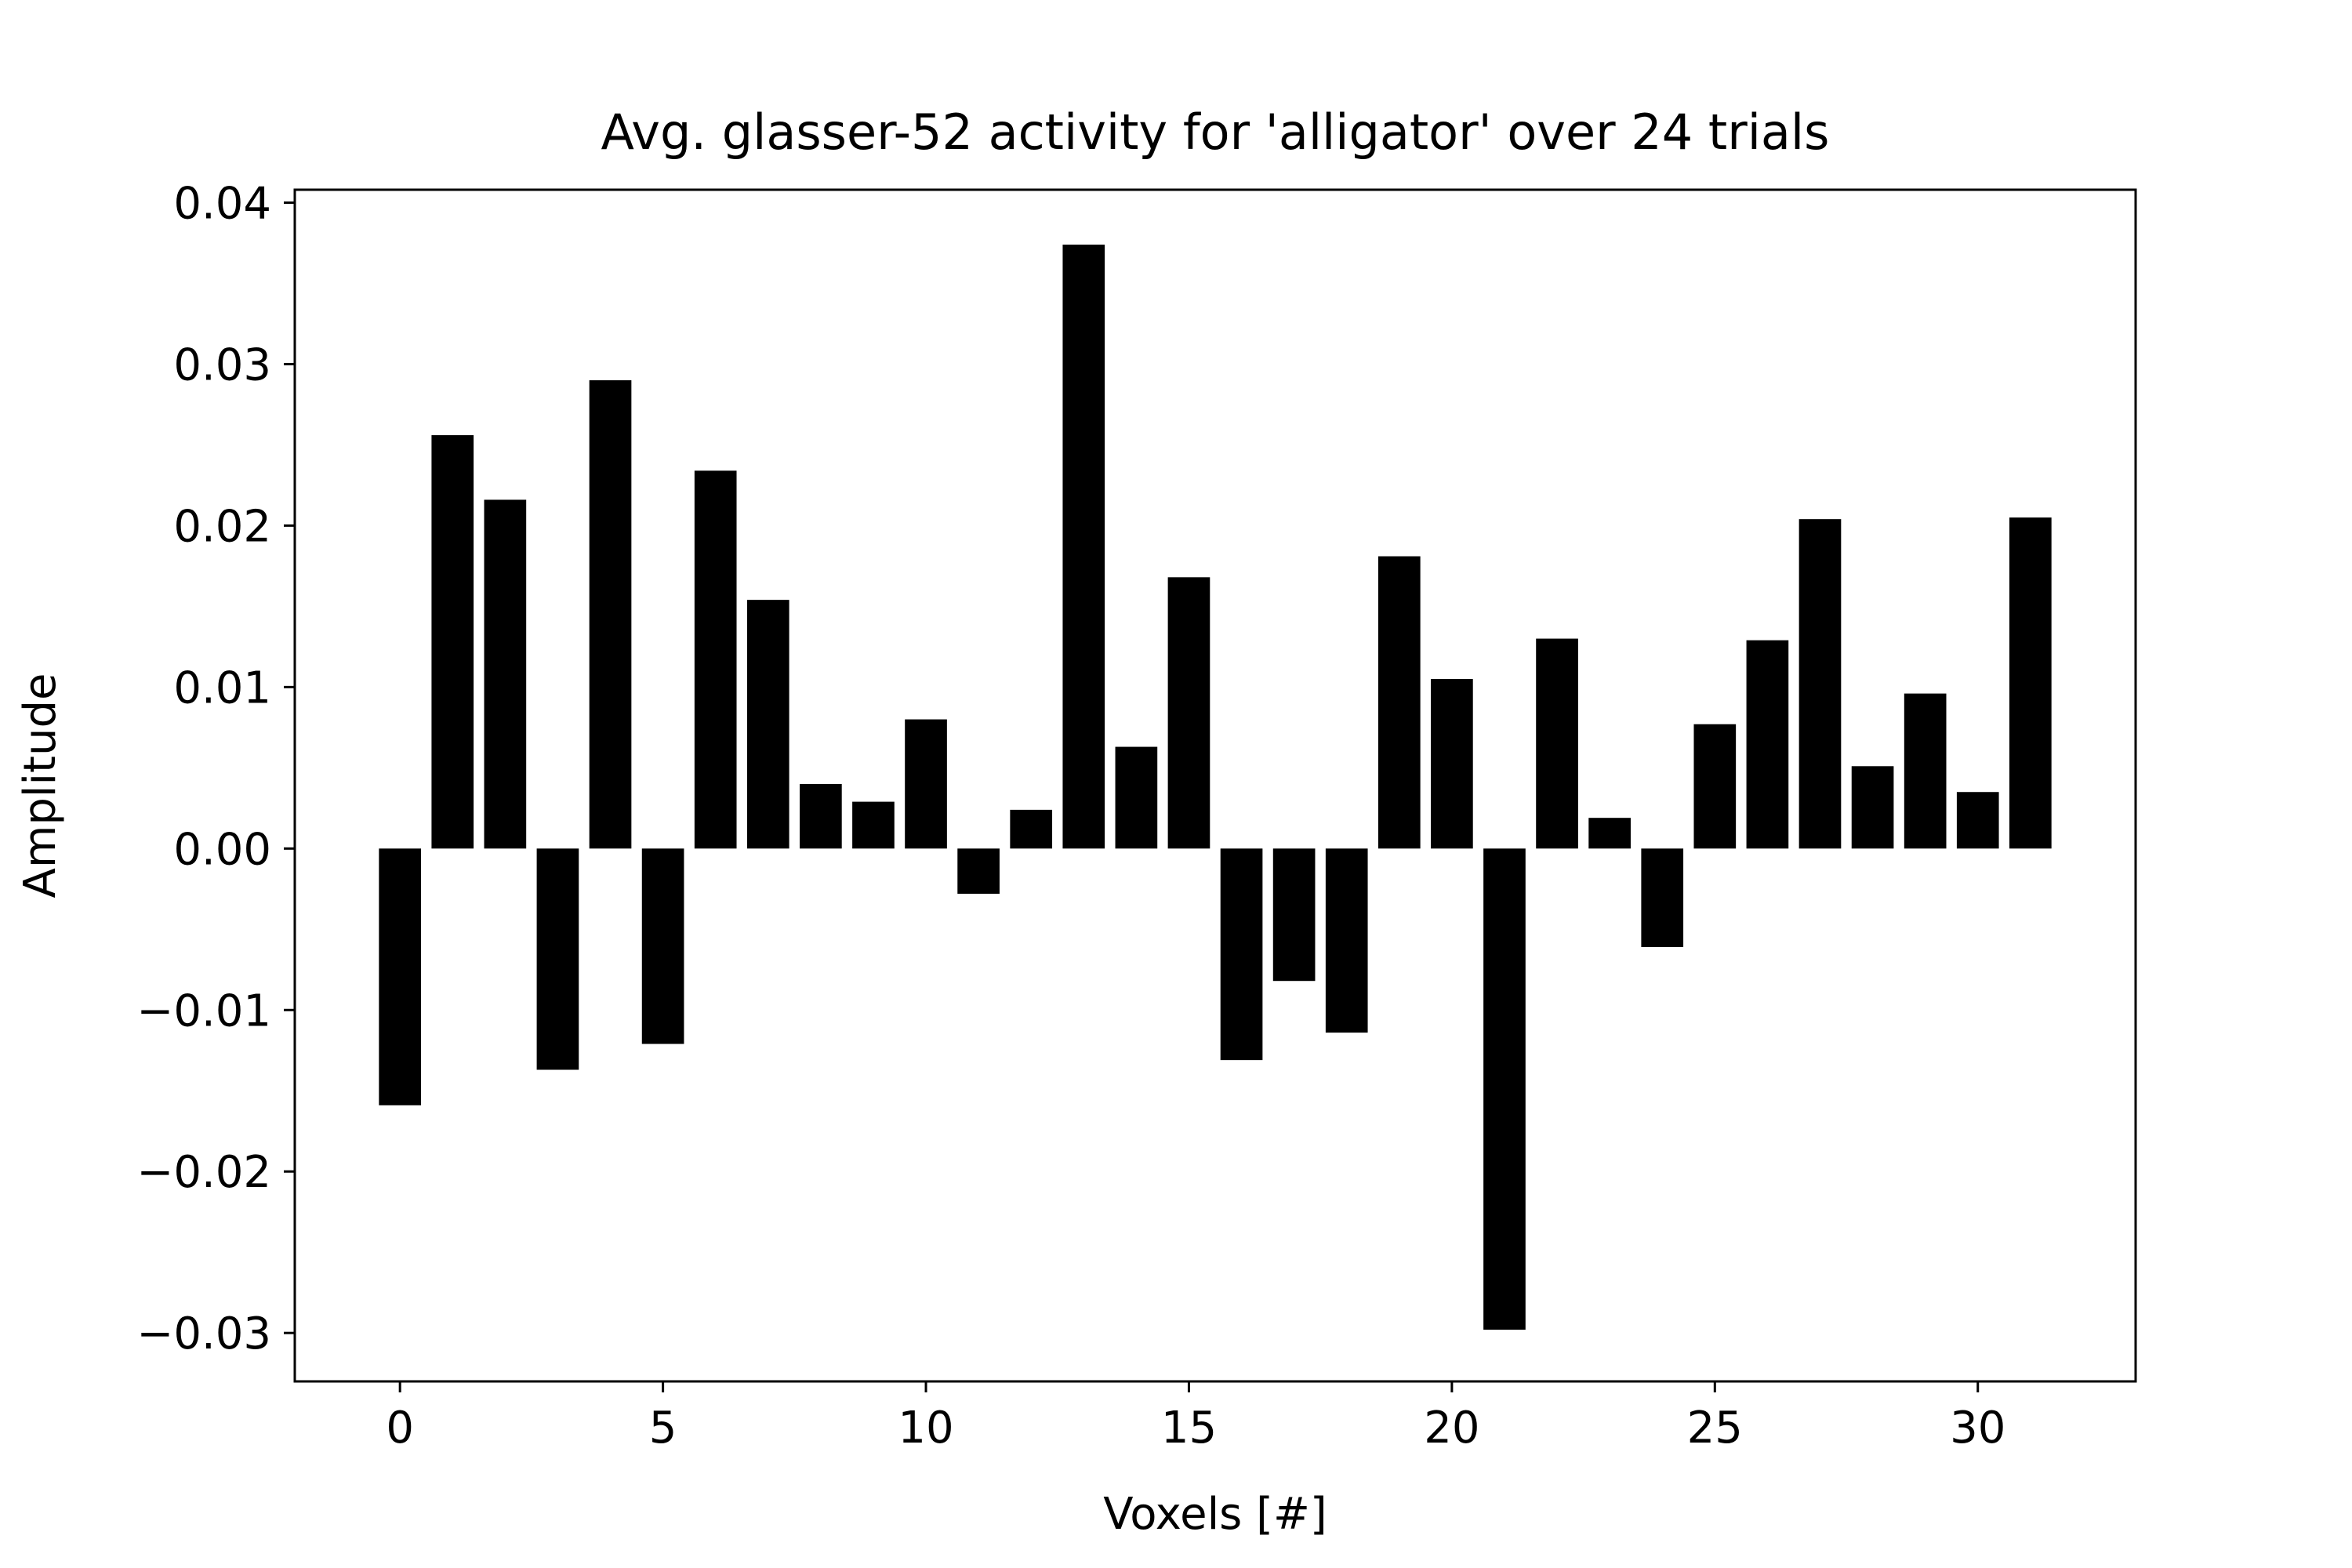 The width and height of the screenshot is (2352, 1568). I want to click on y-tick-label: −0.02, so click(203, 1172).